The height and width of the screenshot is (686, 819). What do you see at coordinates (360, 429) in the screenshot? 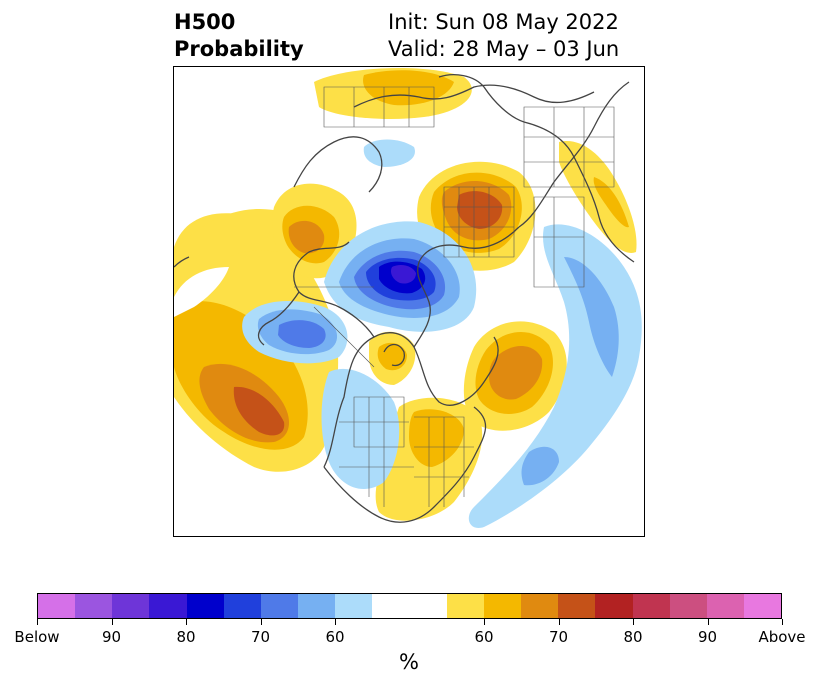
I see `anomaly-central-us` at bounding box center [360, 429].